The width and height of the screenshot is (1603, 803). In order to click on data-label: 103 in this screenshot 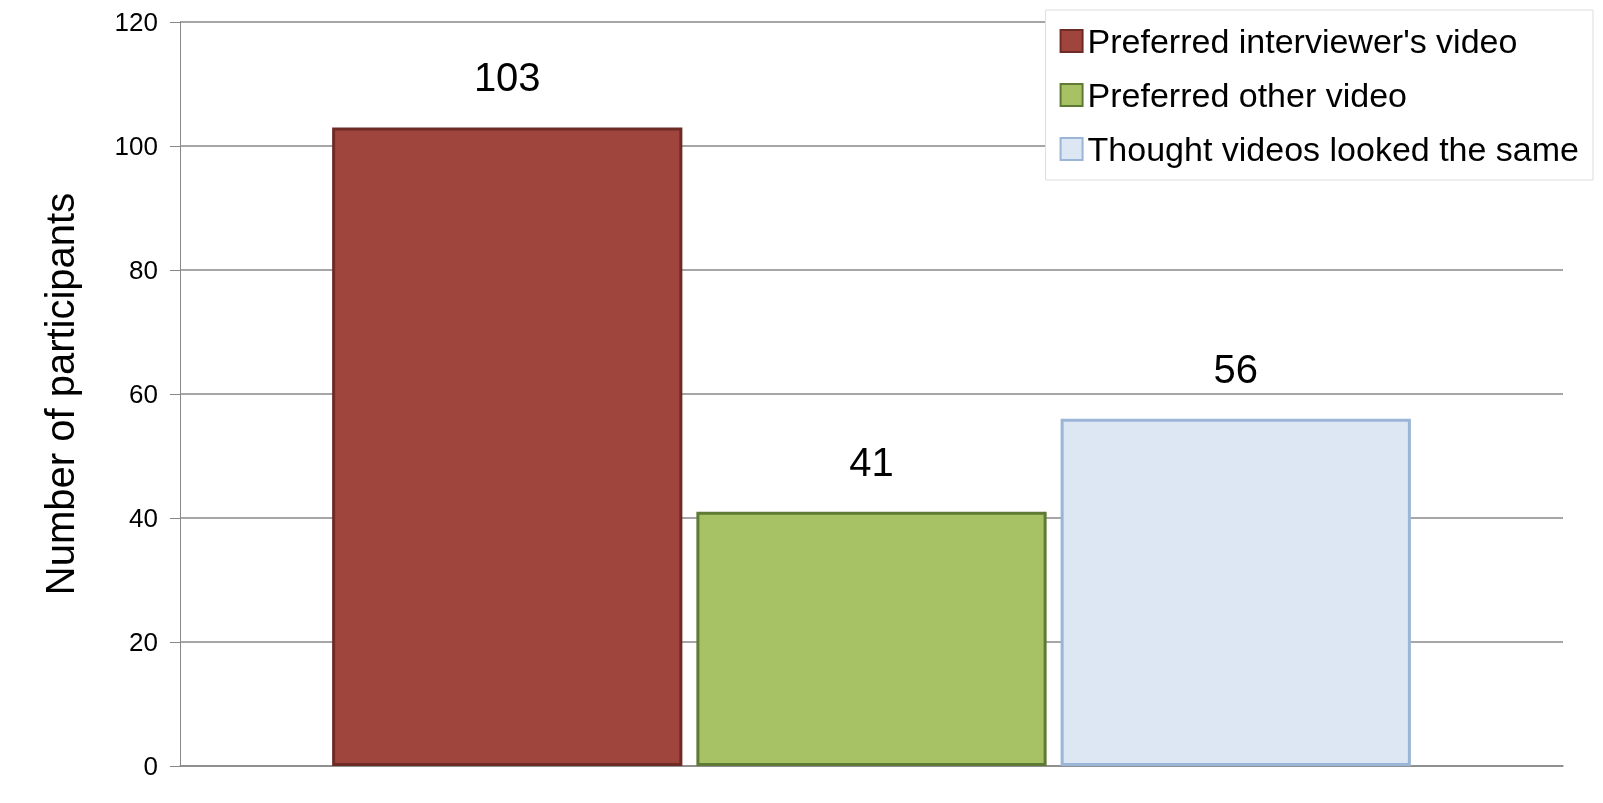, I will do `click(507, 77)`.